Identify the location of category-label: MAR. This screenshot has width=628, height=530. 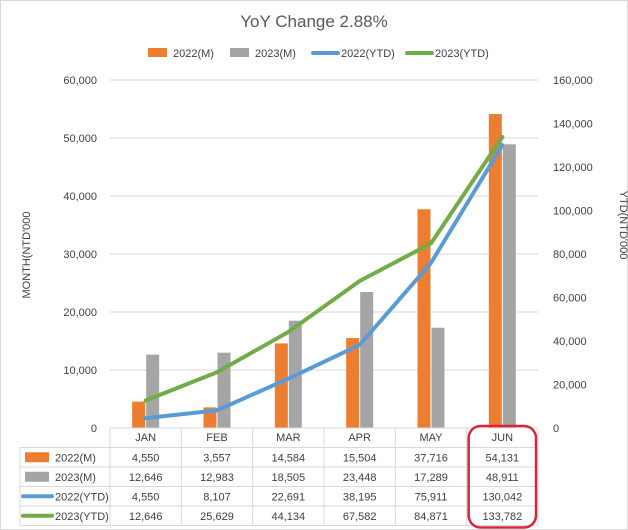
(288, 438).